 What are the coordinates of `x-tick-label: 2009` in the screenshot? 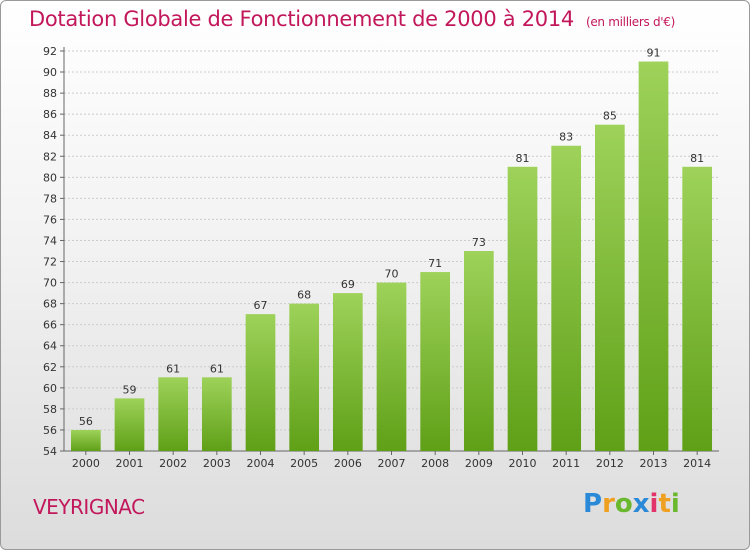 It's located at (479, 463).